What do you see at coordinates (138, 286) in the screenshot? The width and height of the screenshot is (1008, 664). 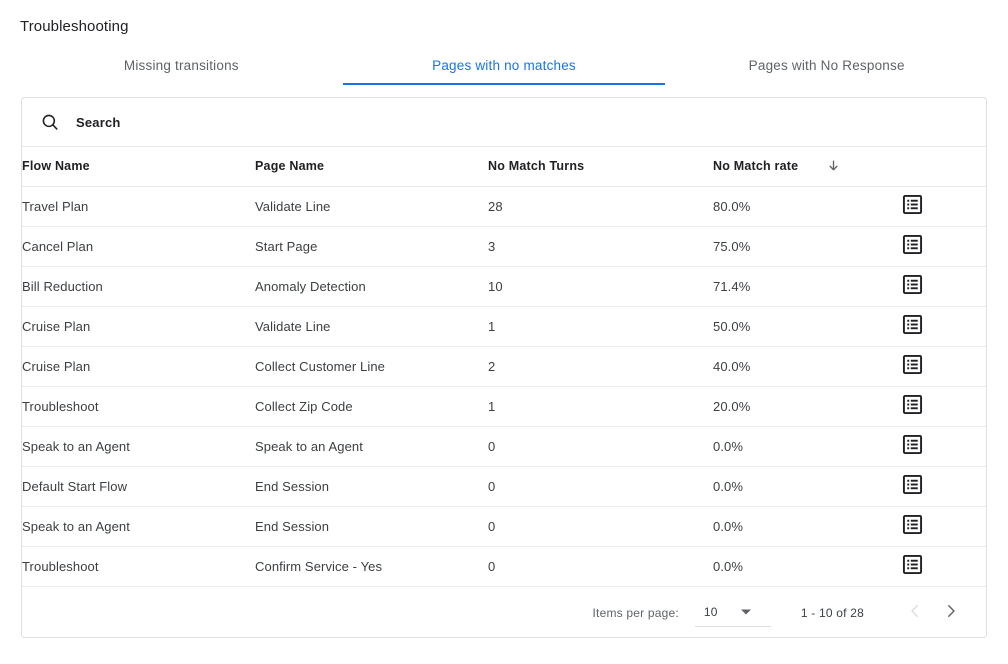 I see `cell-flow-name: Bill Reduction` at bounding box center [138, 286].